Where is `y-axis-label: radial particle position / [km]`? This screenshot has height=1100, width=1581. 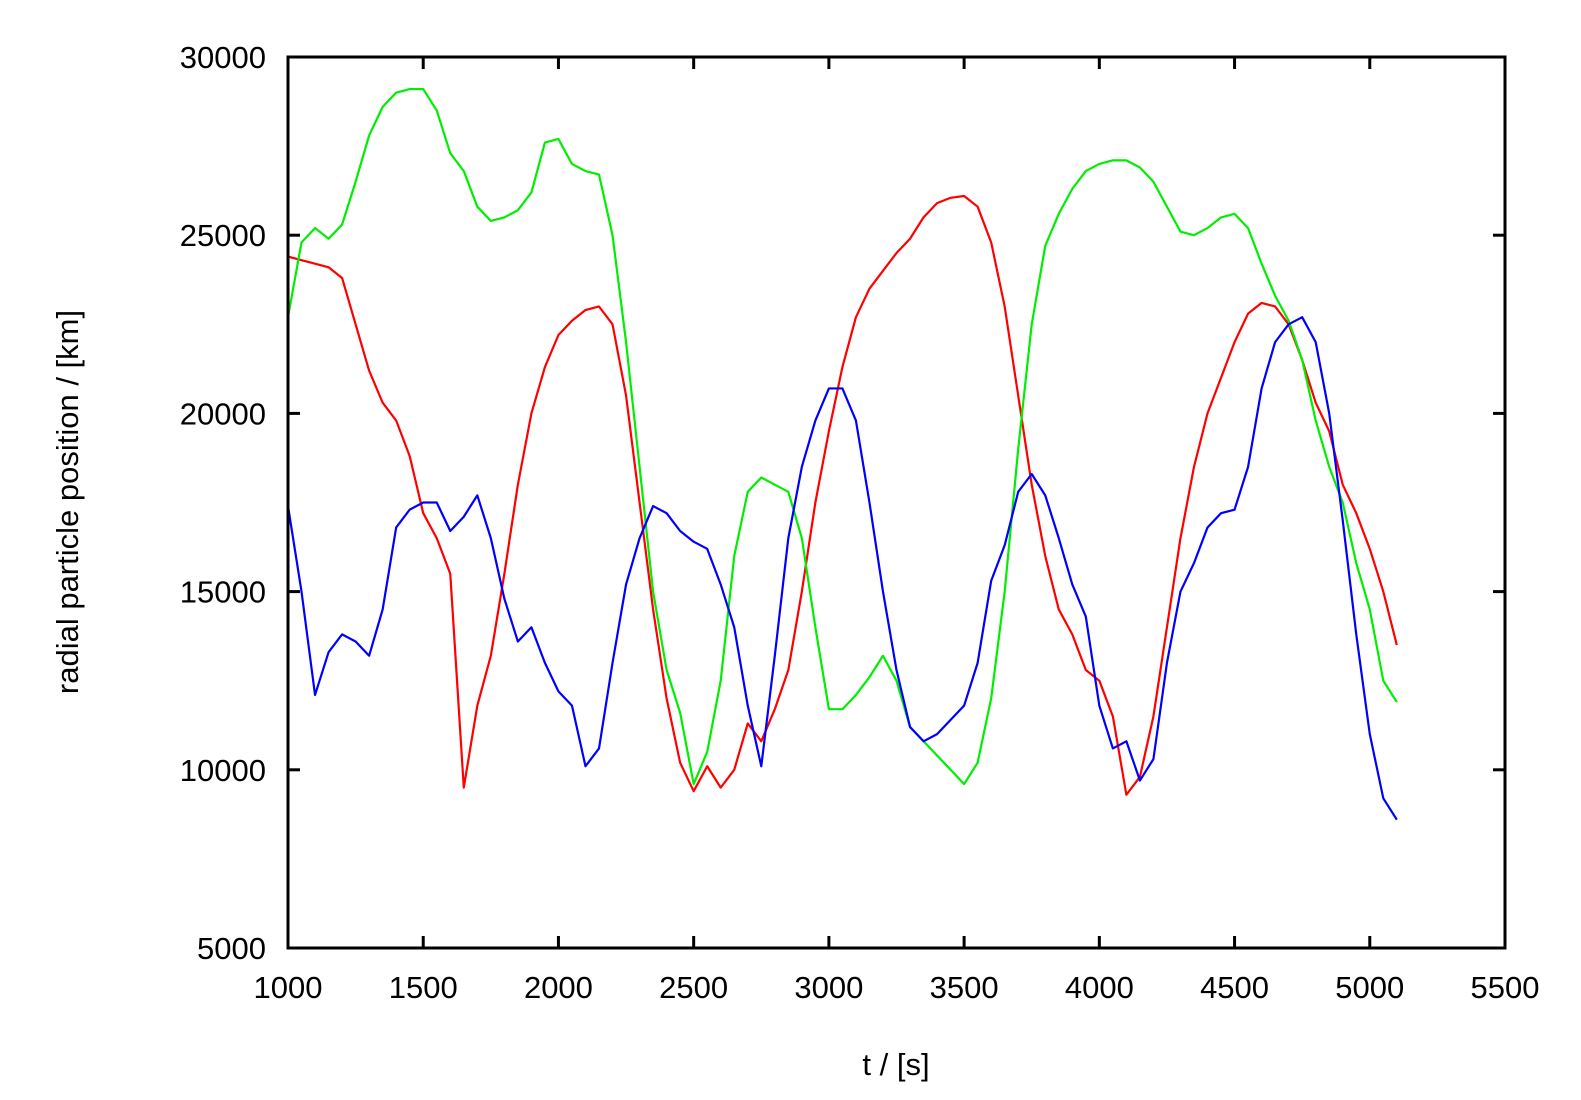
y-axis-label: radial particle position / [km] is located at coordinates (67, 502).